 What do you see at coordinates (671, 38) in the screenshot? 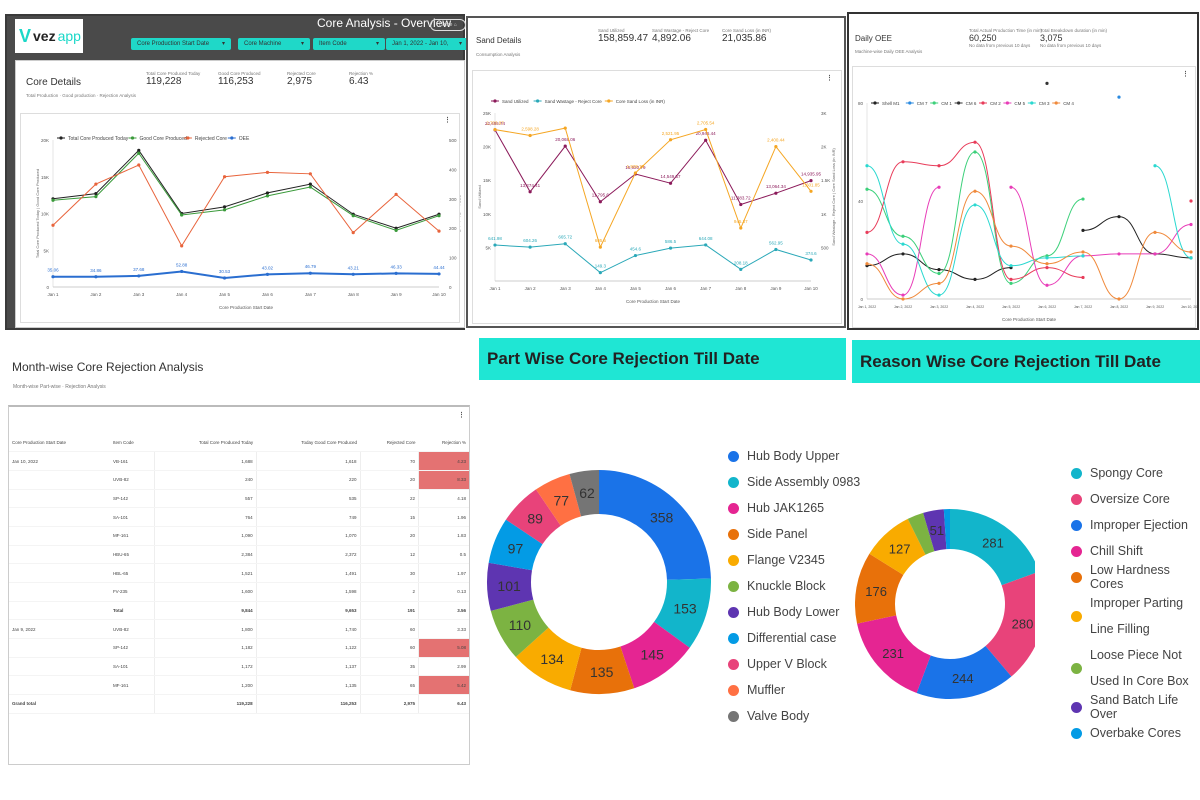
I see `kpi-value: 4,892.06` at bounding box center [671, 38].